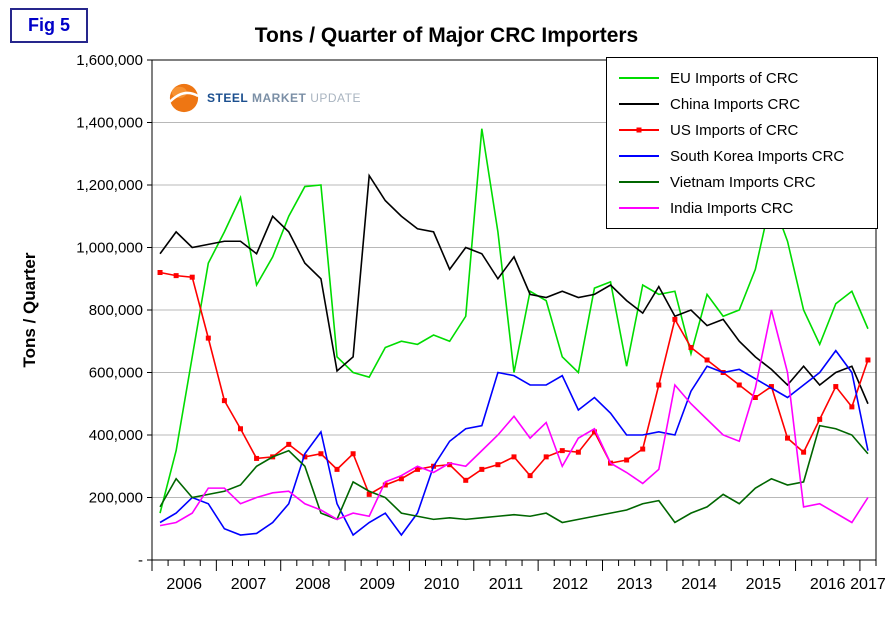 This screenshot has width=893, height=632. What do you see at coordinates (734, 78) in the screenshot?
I see `legend-label: EU Imports of CRC` at bounding box center [734, 78].